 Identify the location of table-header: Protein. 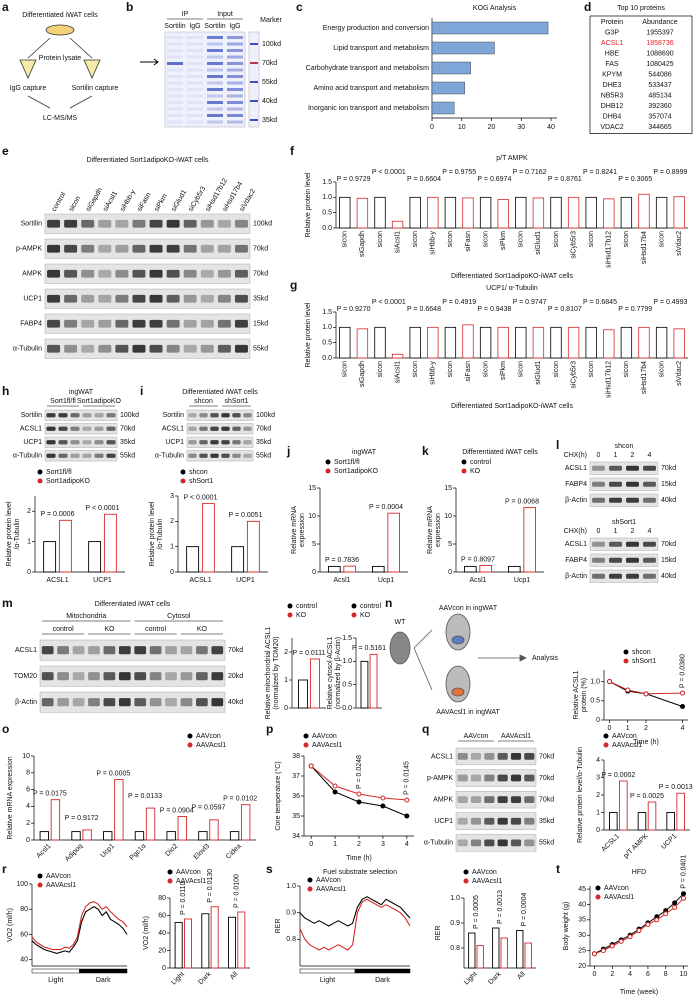
(612, 22).